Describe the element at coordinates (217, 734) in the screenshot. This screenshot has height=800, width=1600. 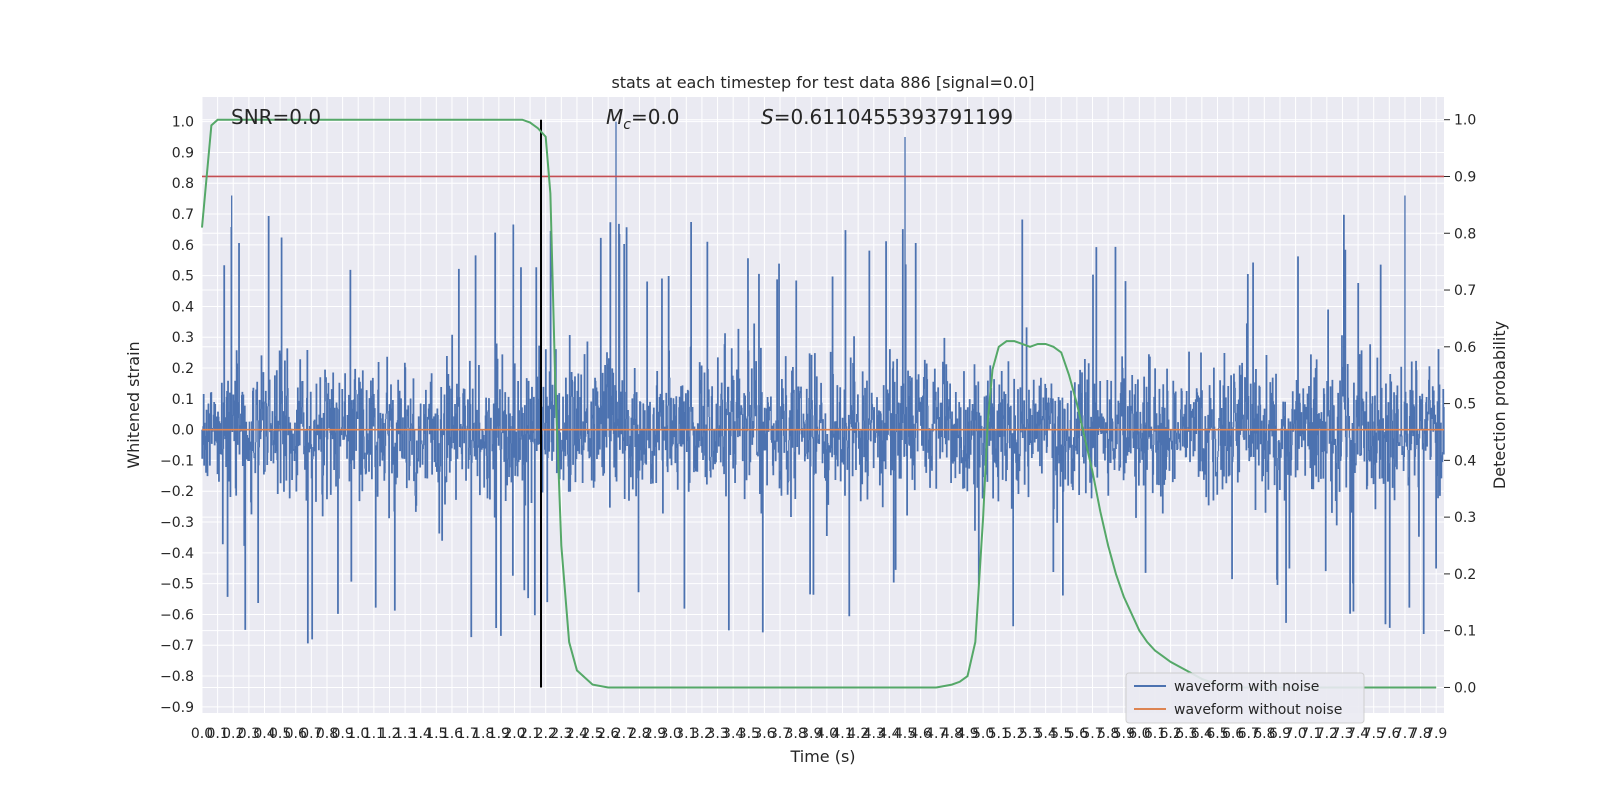
I see `x-tick-label: 0.1` at that location.